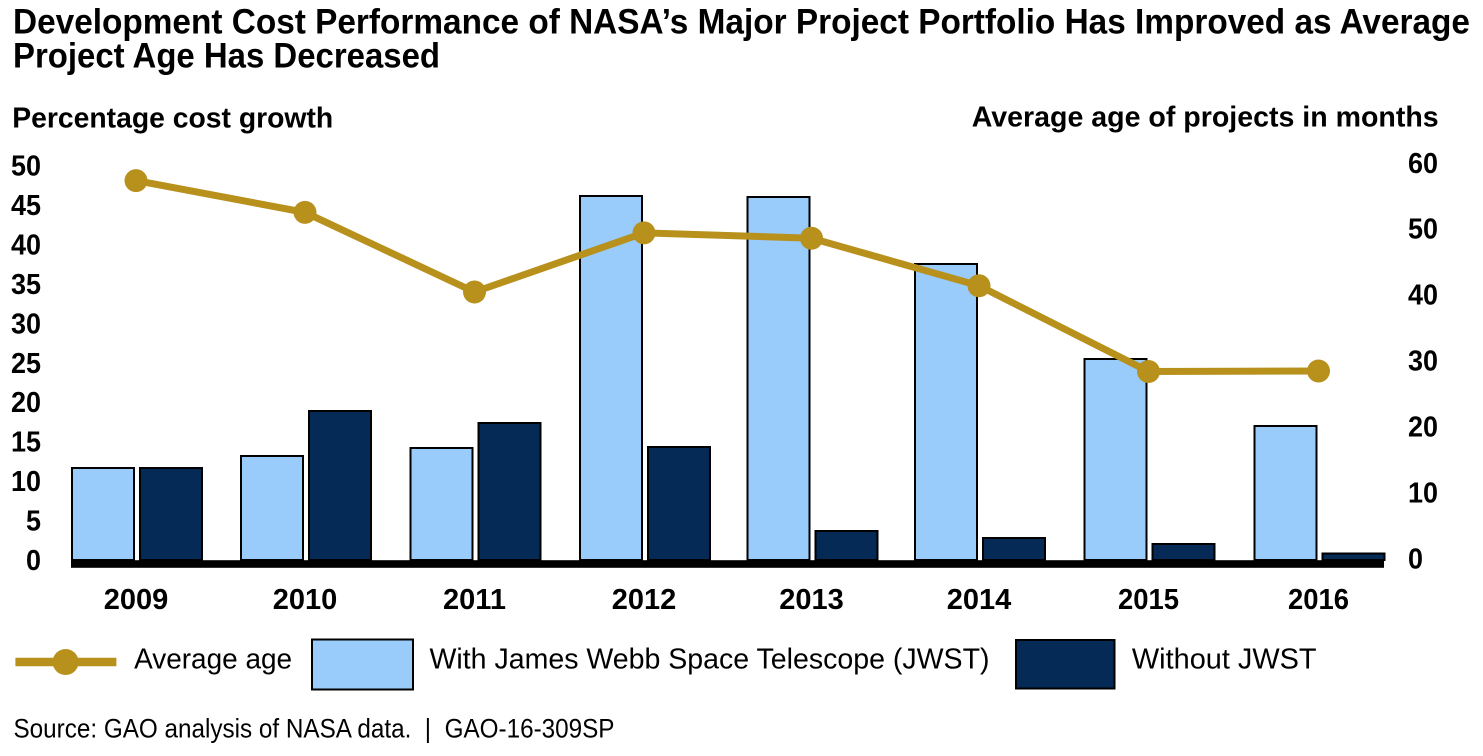 The height and width of the screenshot is (756, 1483). What do you see at coordinates (26, 364) in the screenshot?
I see `svg-text: 25` at bounding box center [26, 364].